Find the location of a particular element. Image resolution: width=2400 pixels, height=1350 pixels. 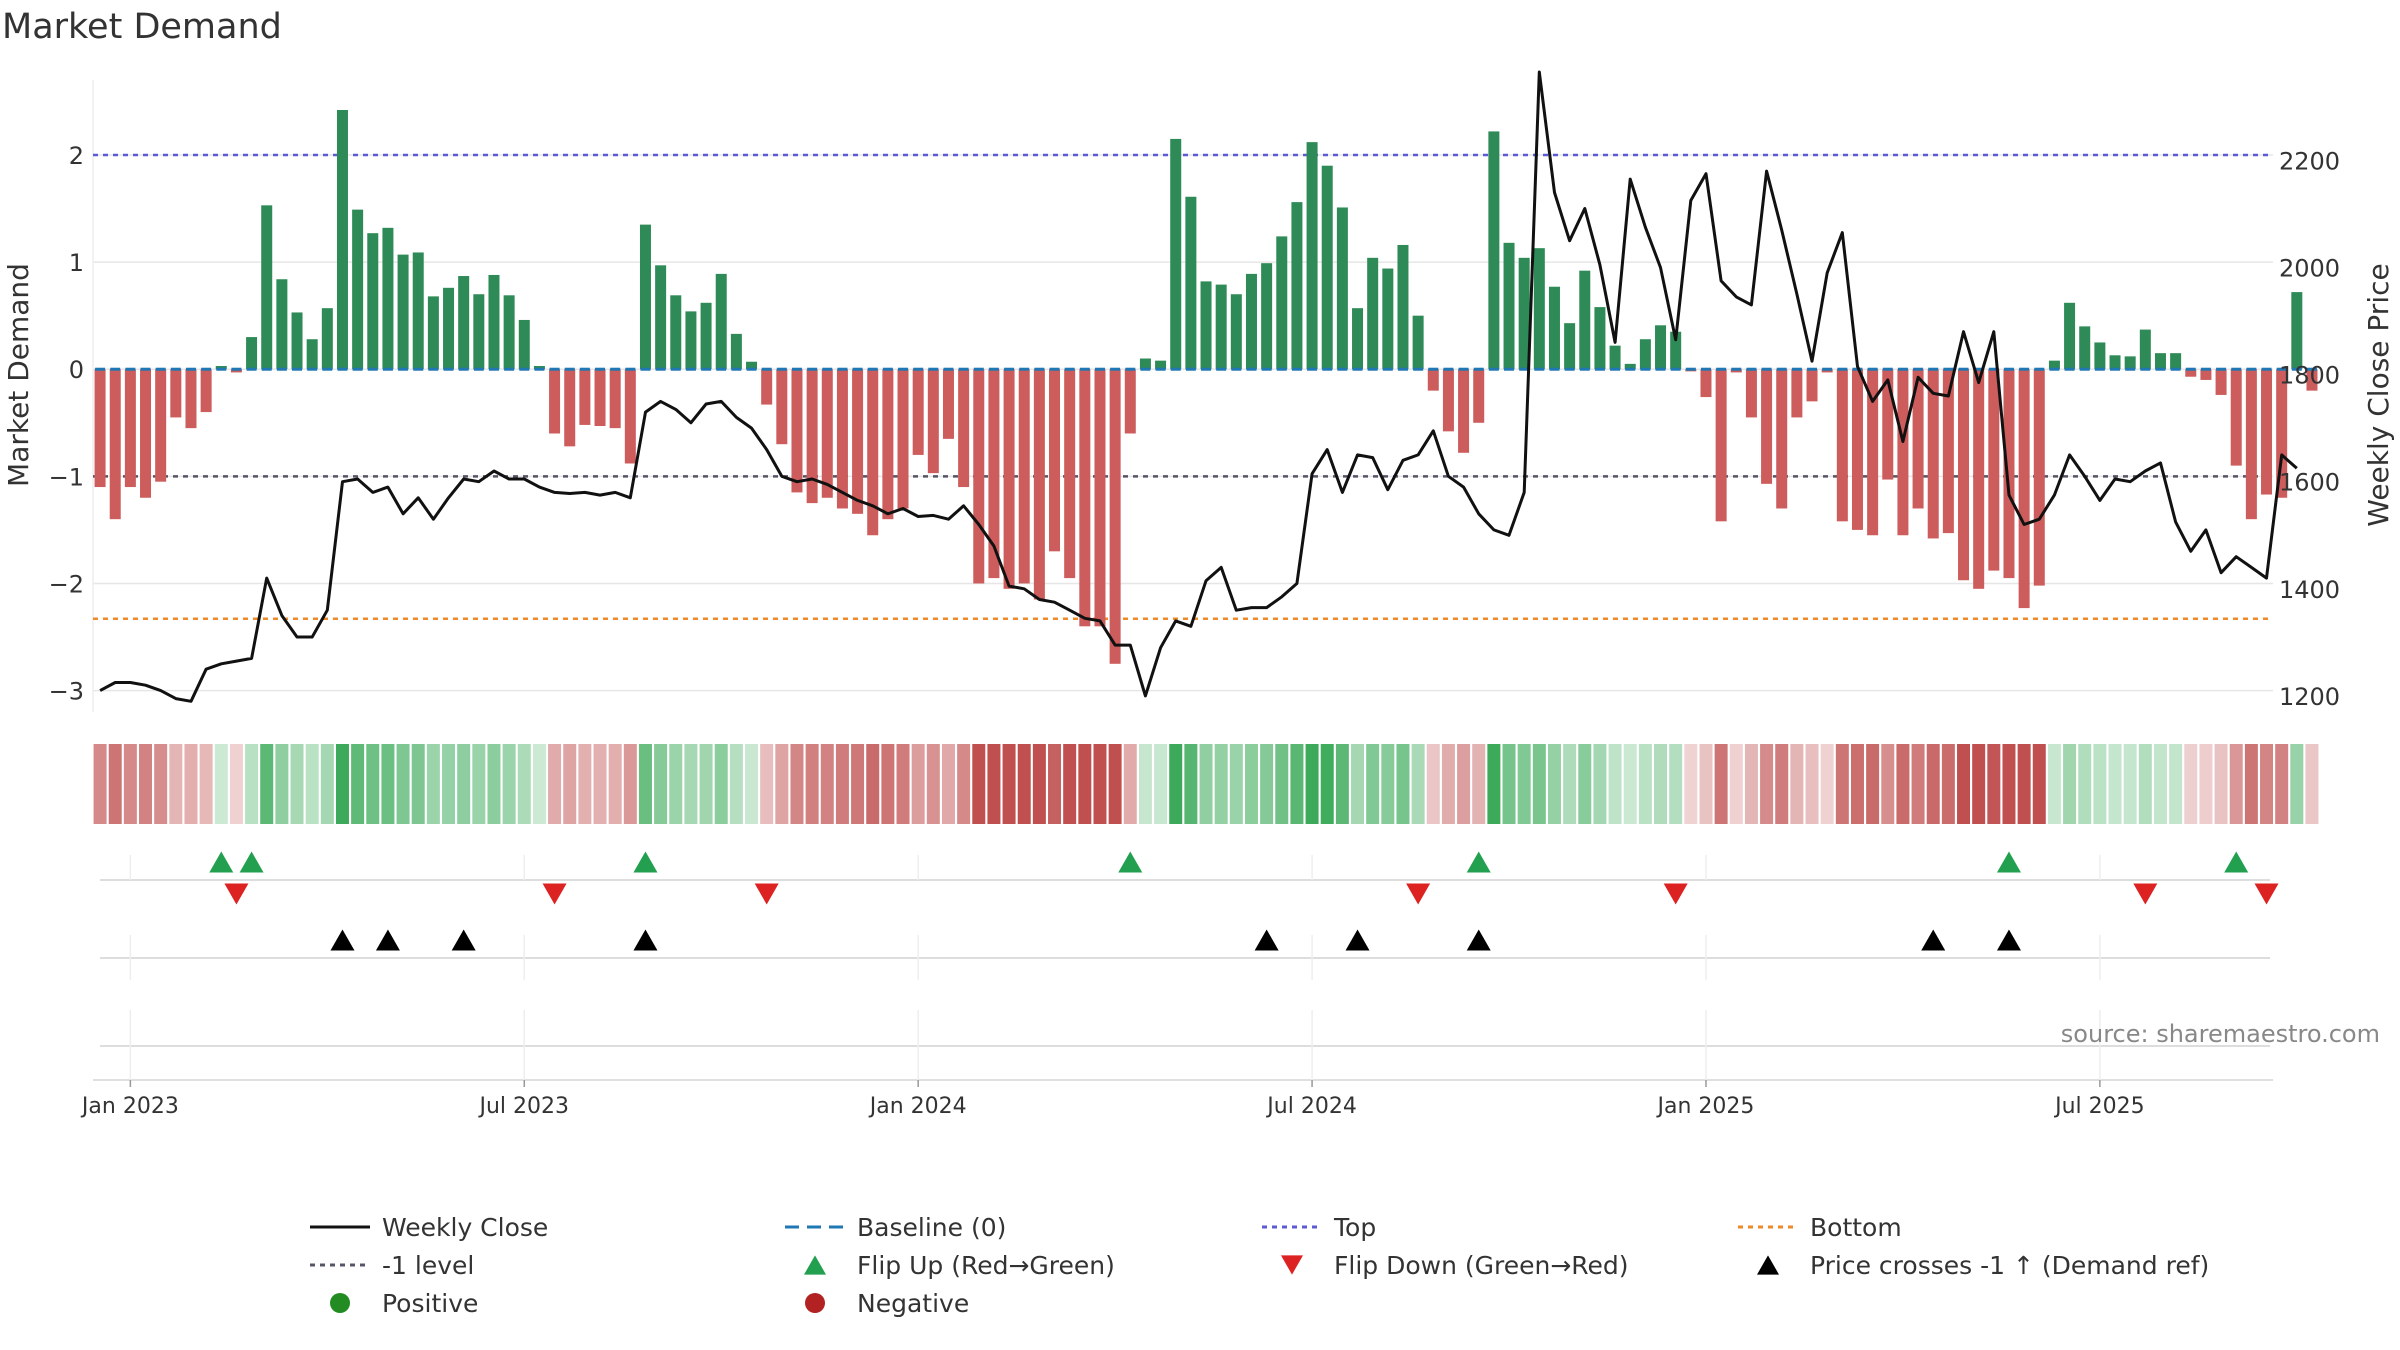

legend-label: Weekly Close is located at coordinates (465, 1227).